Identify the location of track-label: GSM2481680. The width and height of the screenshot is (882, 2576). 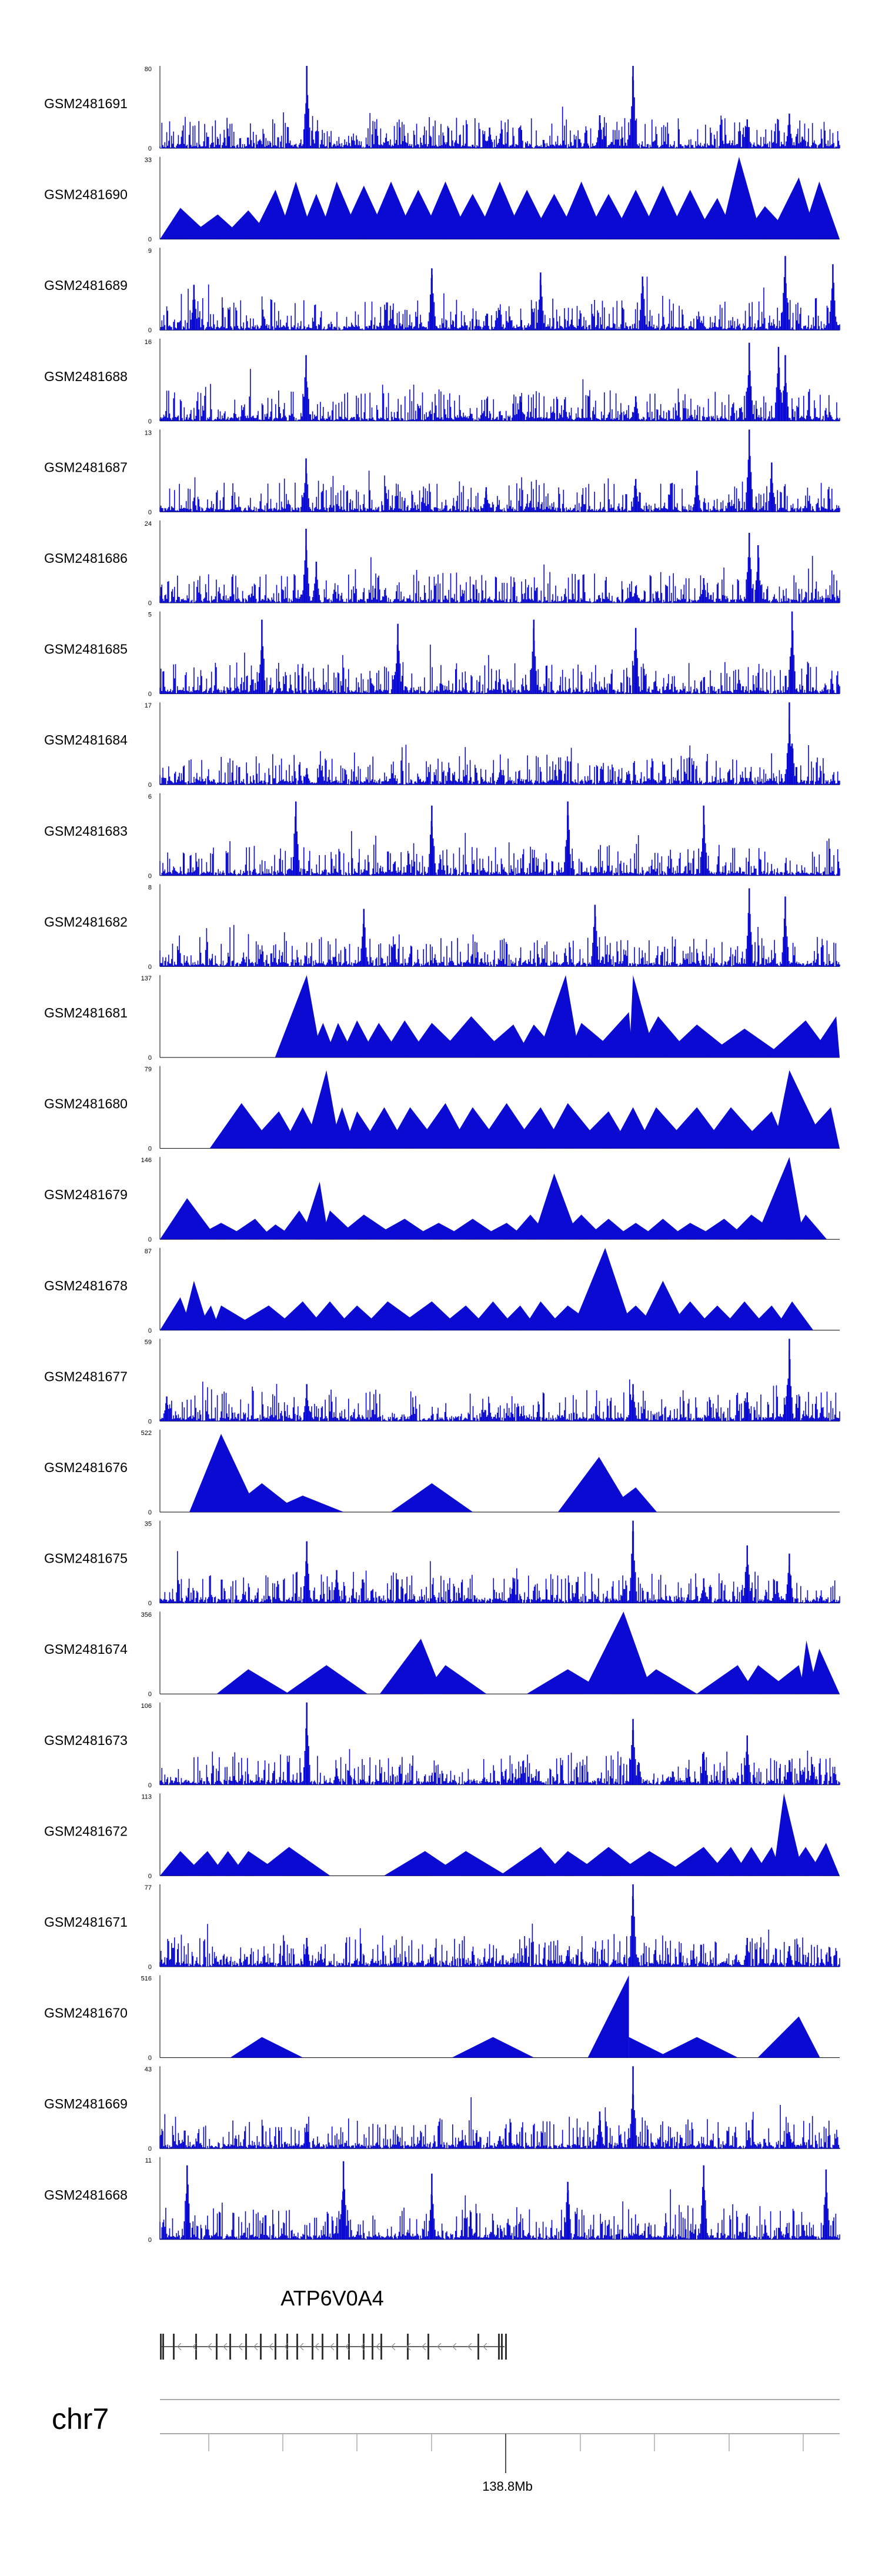
(86, 1104).